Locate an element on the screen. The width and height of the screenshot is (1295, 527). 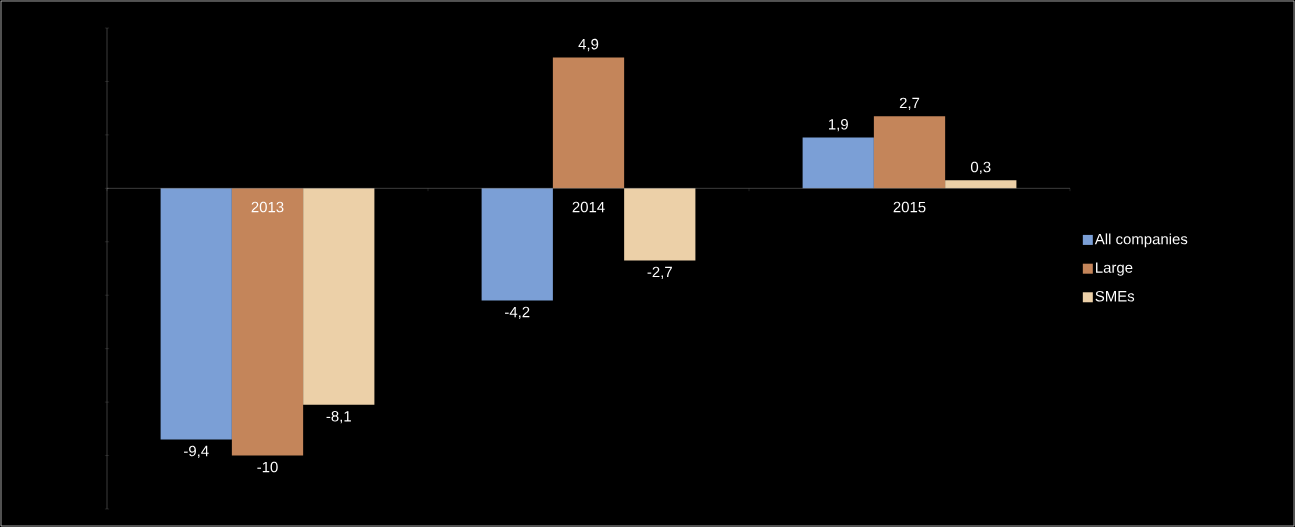
data-label: -8,1 is located at coordinates (338, 417).